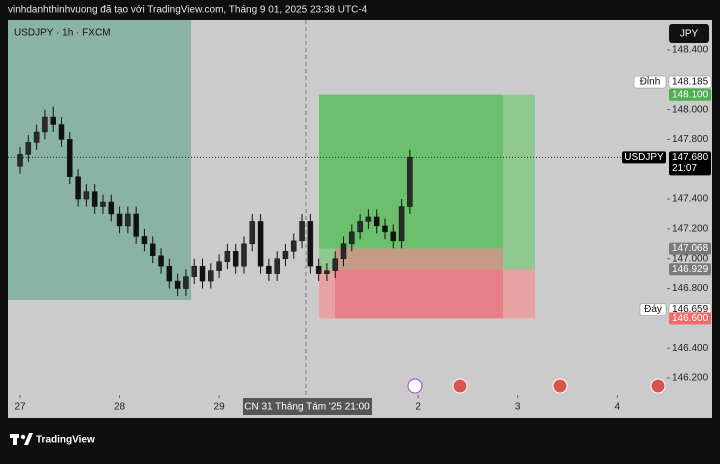 The height and width of the screenshot is (464, 720). I want to click on currency-label: JPY, so click(689, 34).